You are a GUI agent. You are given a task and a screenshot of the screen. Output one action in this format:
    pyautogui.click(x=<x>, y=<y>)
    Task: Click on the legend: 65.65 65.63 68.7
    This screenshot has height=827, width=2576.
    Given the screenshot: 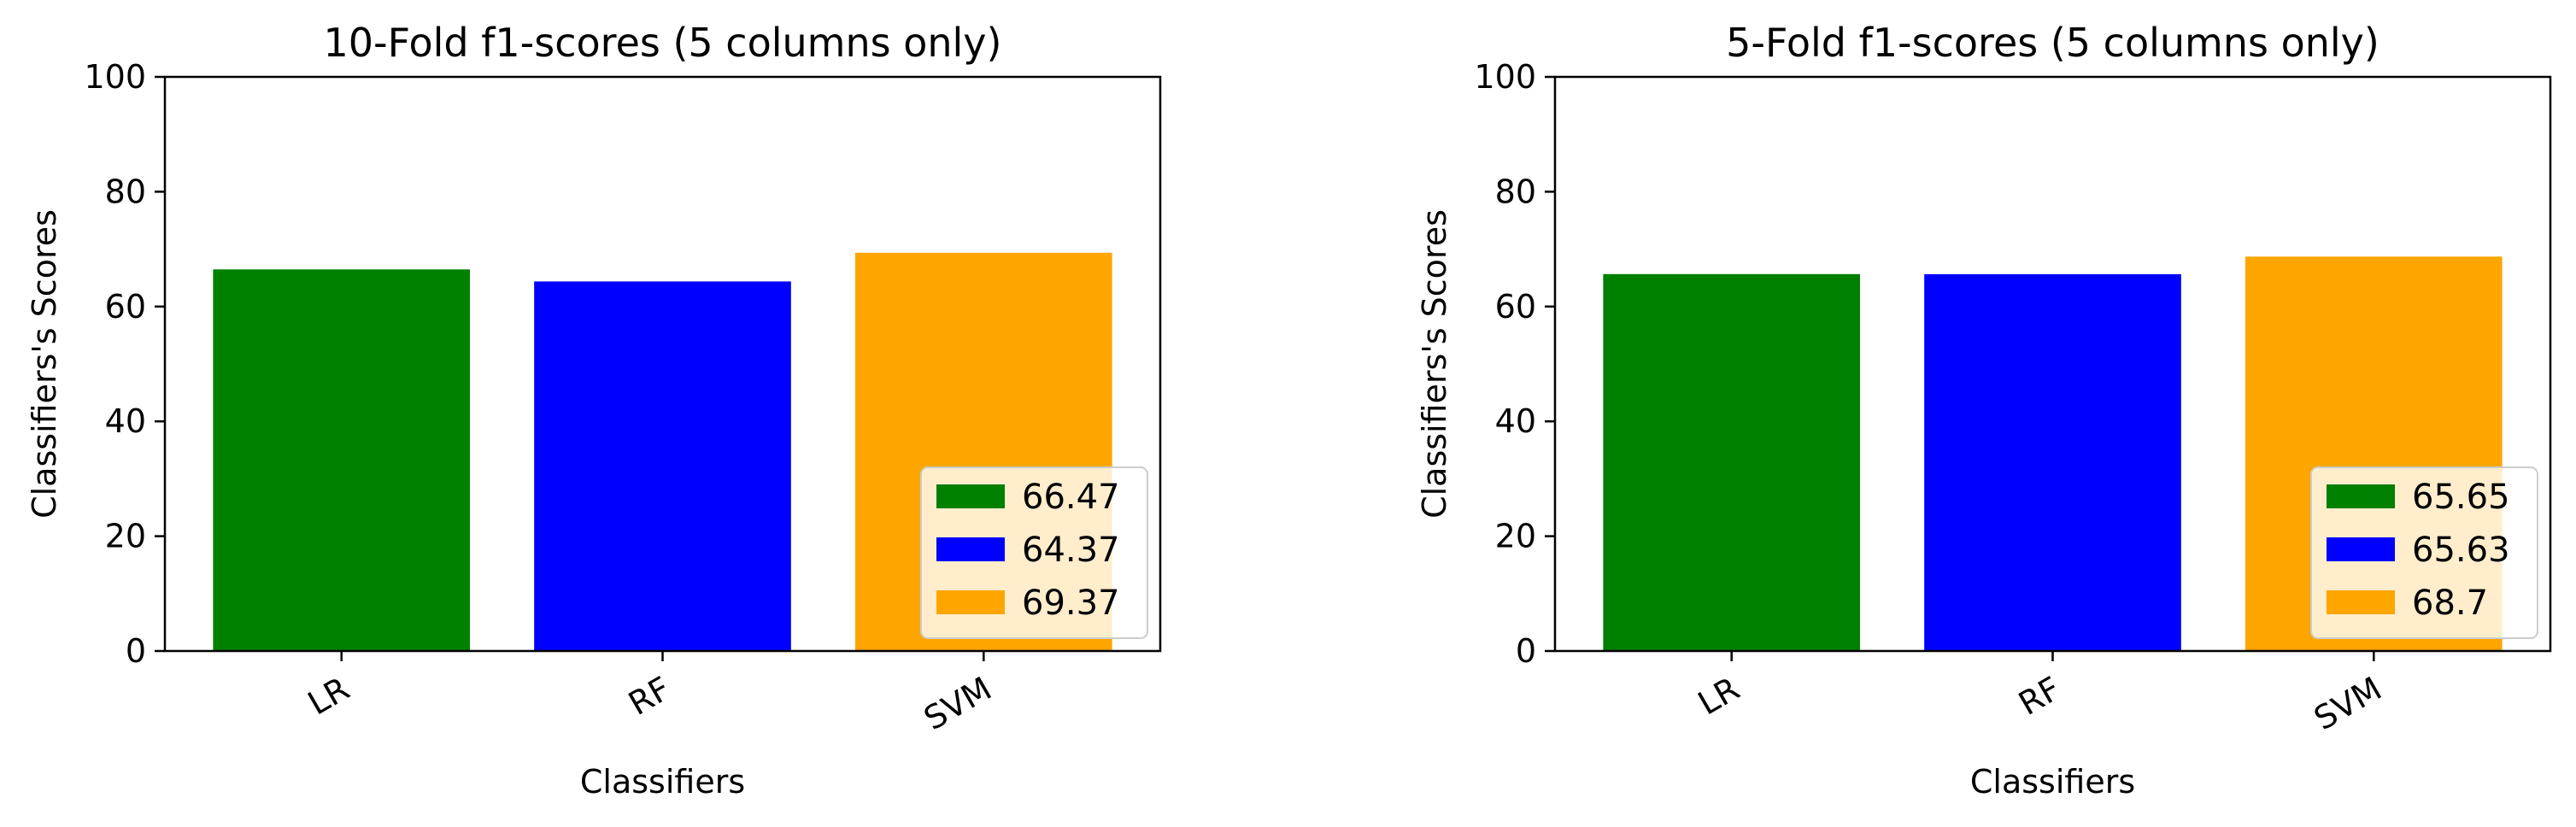 What is the action you would take?
    pyautogui.click(x=2424, y=552)
    